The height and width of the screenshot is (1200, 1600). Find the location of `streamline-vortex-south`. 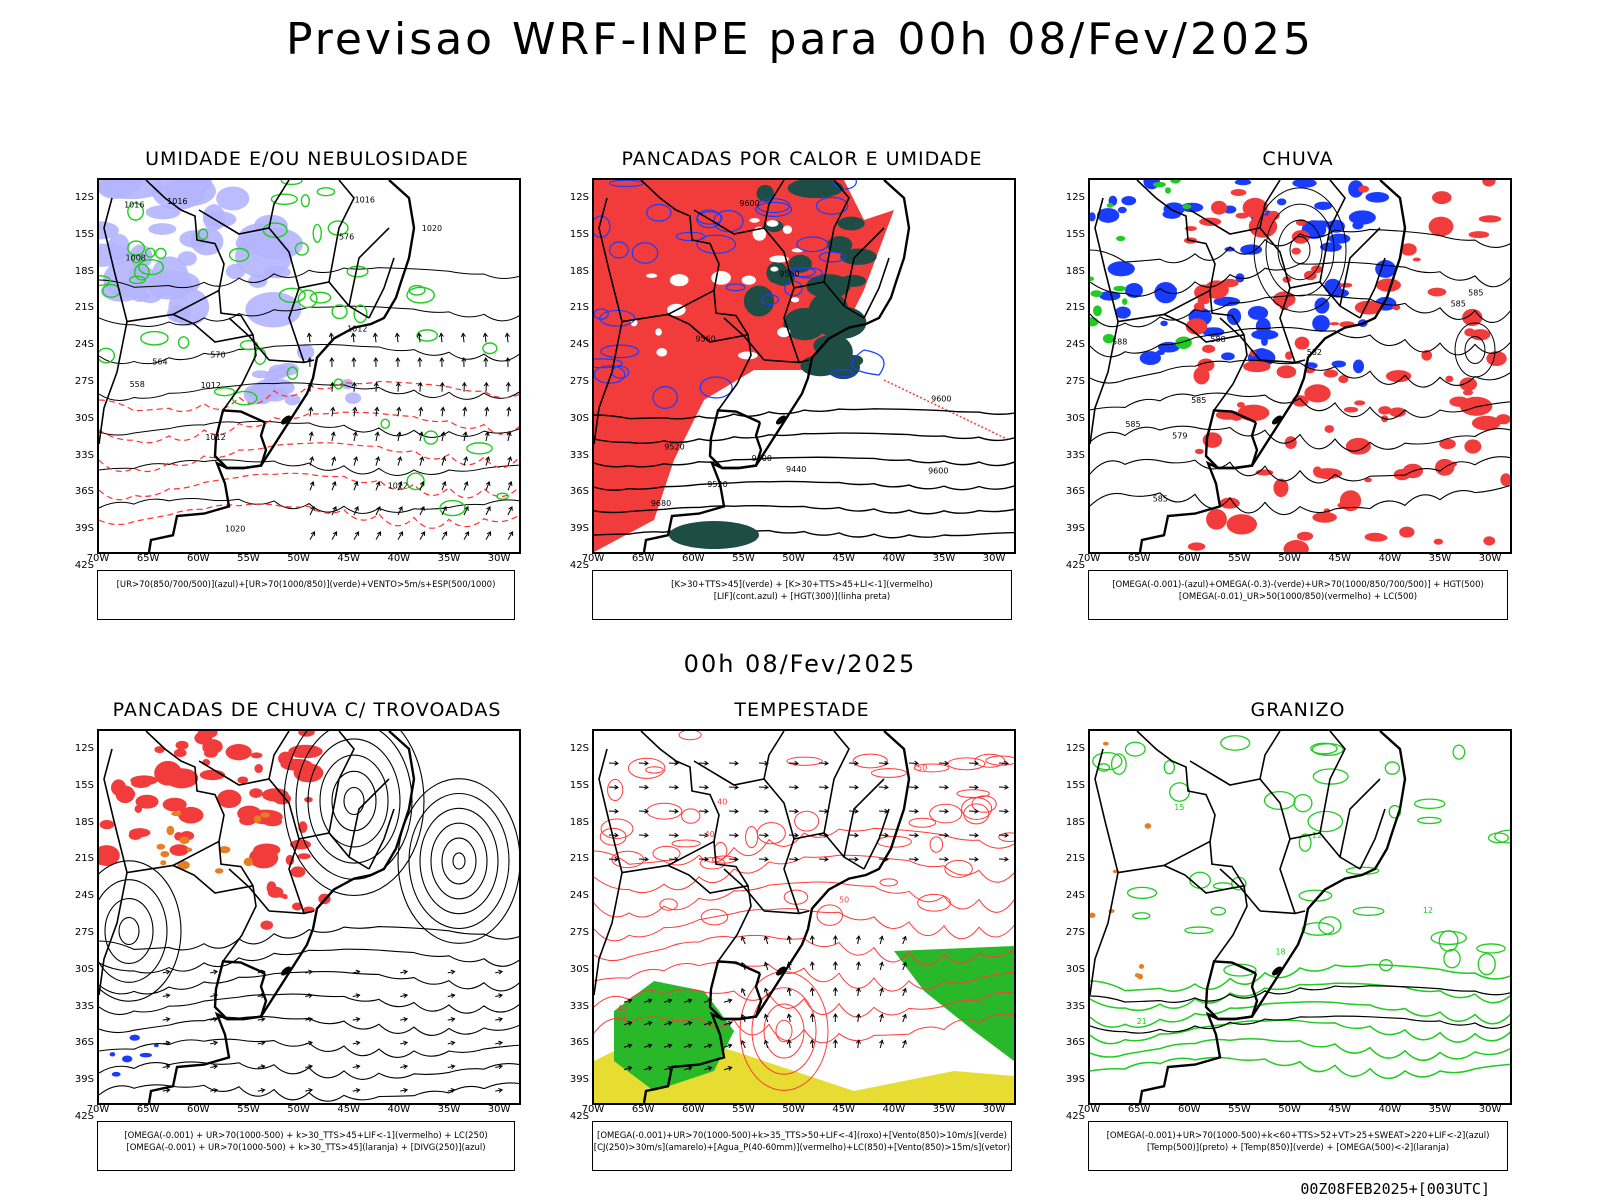

streamline-vortex-south is located at coordinates (140, 931).